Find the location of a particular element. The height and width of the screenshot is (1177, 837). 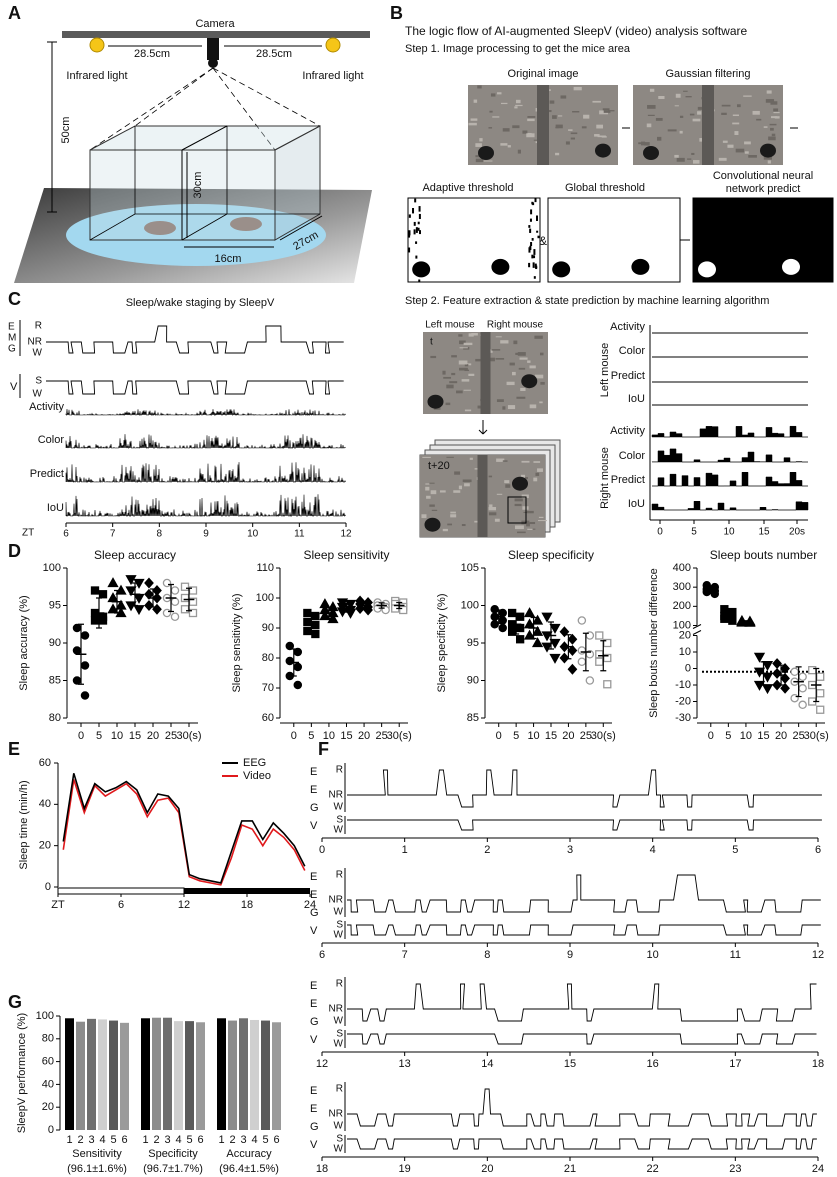

label: 30cm is located at coordinates (198, 185).